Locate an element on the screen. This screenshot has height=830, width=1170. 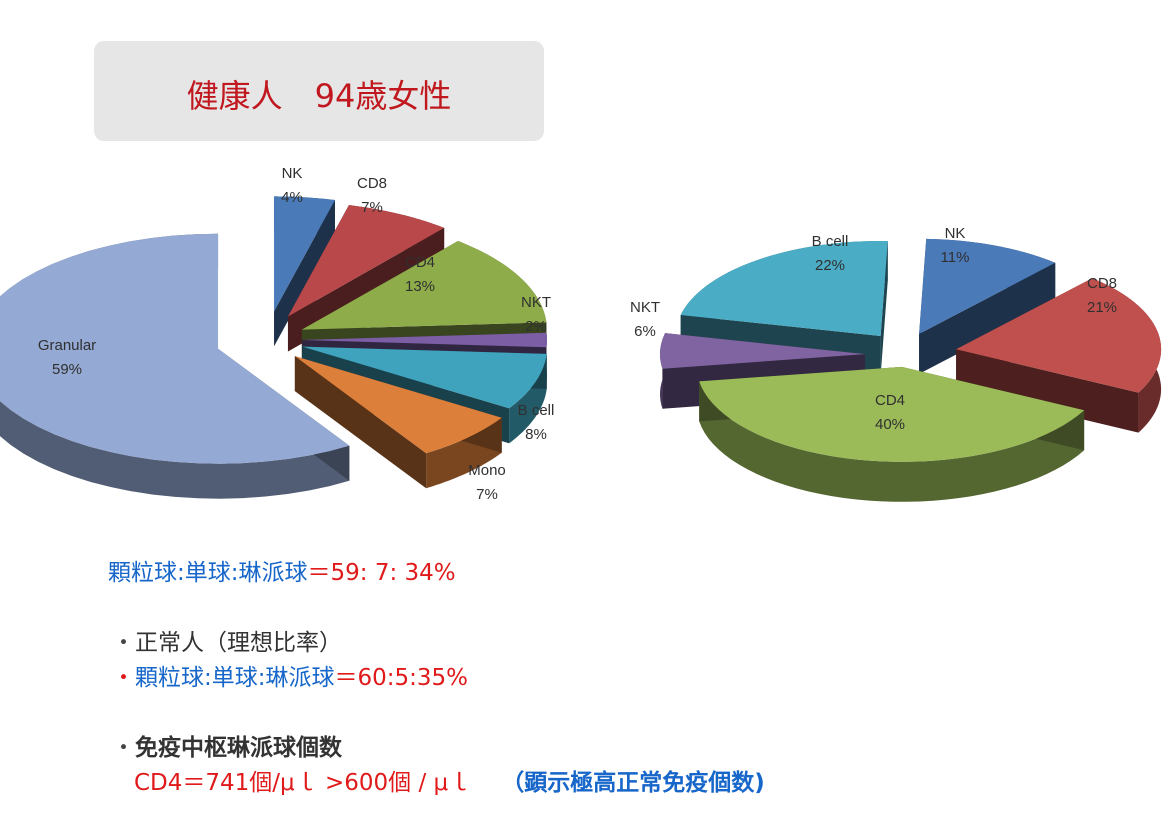
slice-cd8 is located at coordinates (1059, 355).